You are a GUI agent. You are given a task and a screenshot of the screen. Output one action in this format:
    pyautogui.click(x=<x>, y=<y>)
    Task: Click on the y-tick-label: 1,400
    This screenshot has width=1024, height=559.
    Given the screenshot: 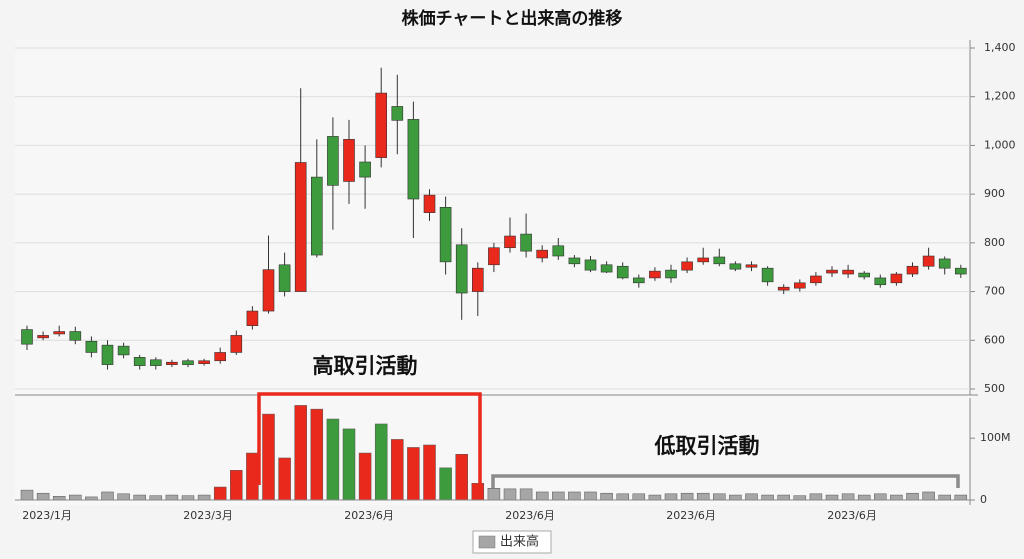 What is the action you would take?
    pyautogui.click(x=1000, y=47)
    